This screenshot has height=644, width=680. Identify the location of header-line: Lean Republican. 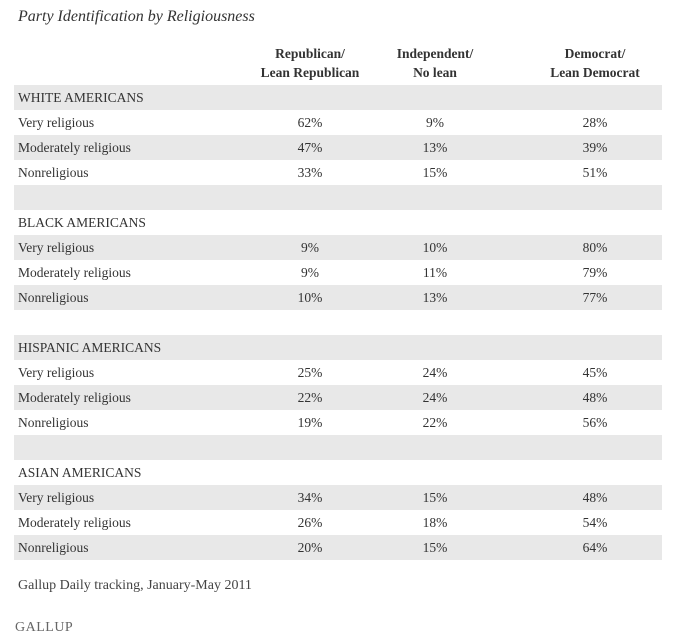
(310, 72).